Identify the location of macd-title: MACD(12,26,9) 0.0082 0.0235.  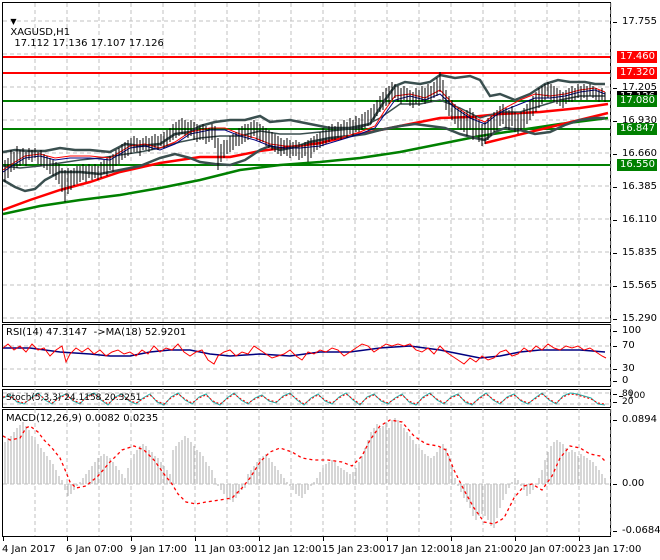
(82, 418).